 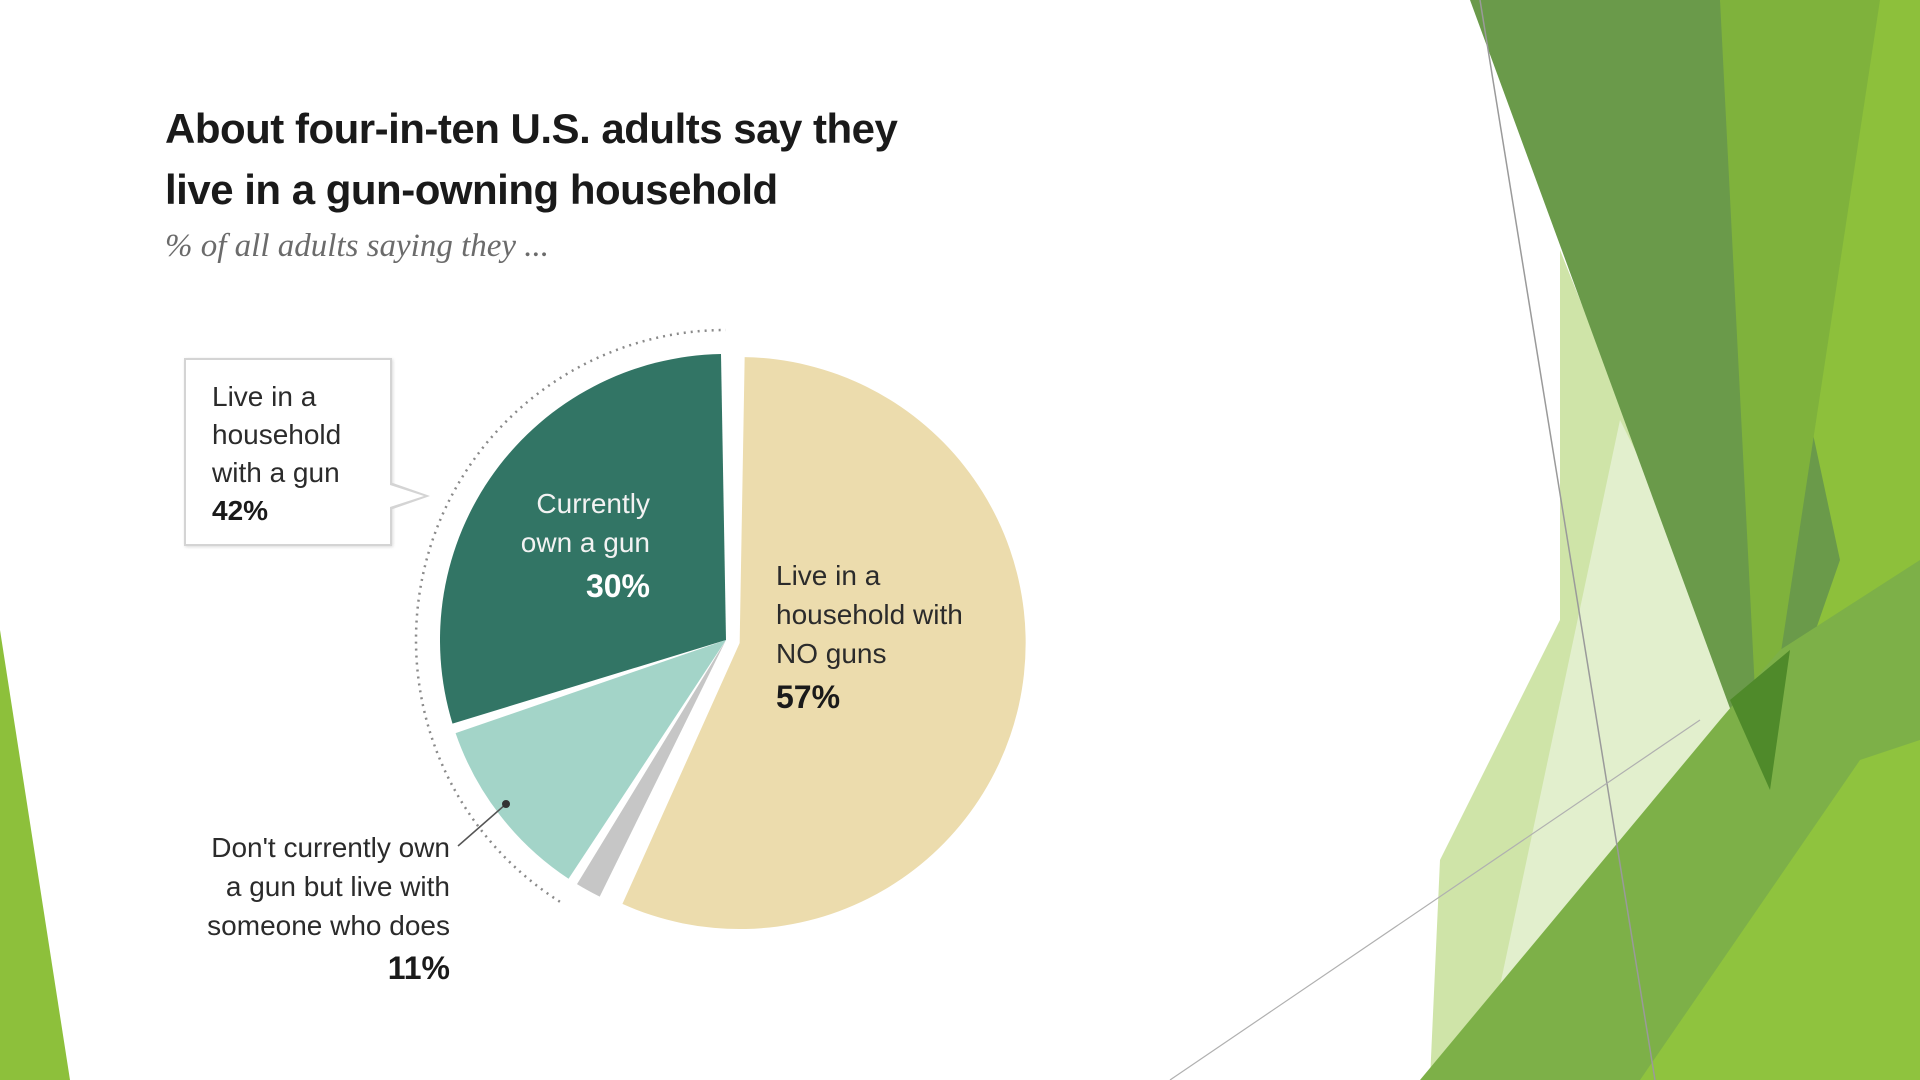 What do you see at coordinates (482, 825) in the screenshot?
I see `leader-line` at bounding box center [482, 825].